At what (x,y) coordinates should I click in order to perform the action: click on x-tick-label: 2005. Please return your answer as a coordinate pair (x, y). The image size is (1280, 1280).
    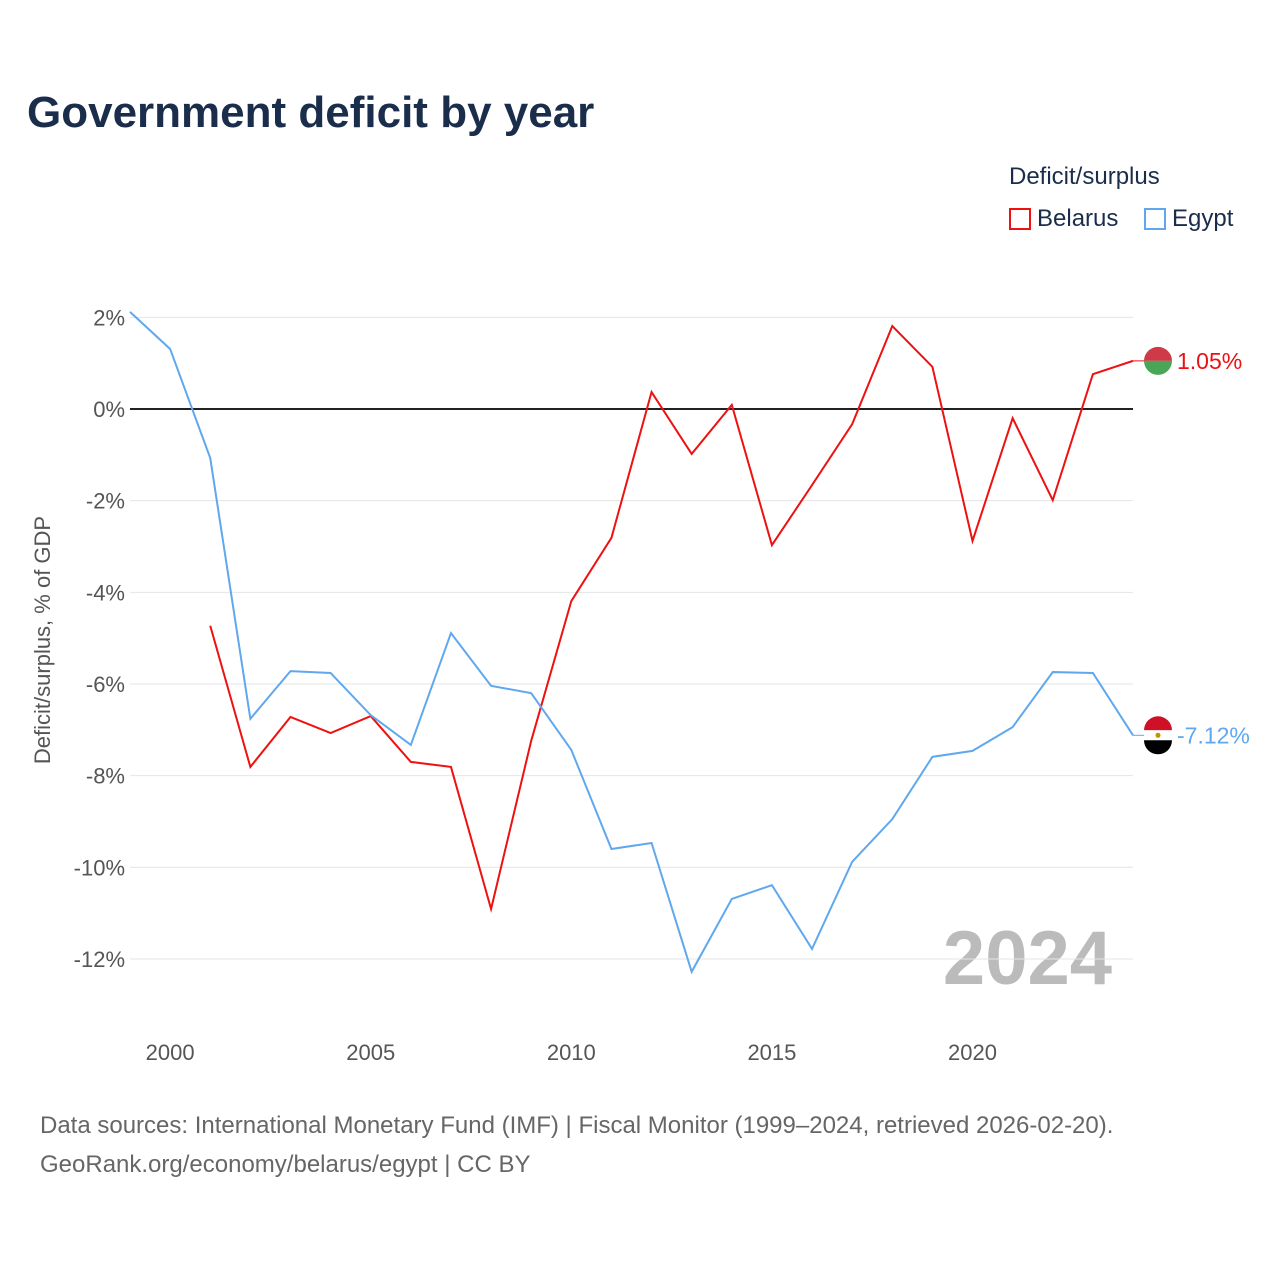
    Looking at the image, I should click on (370, 1052).